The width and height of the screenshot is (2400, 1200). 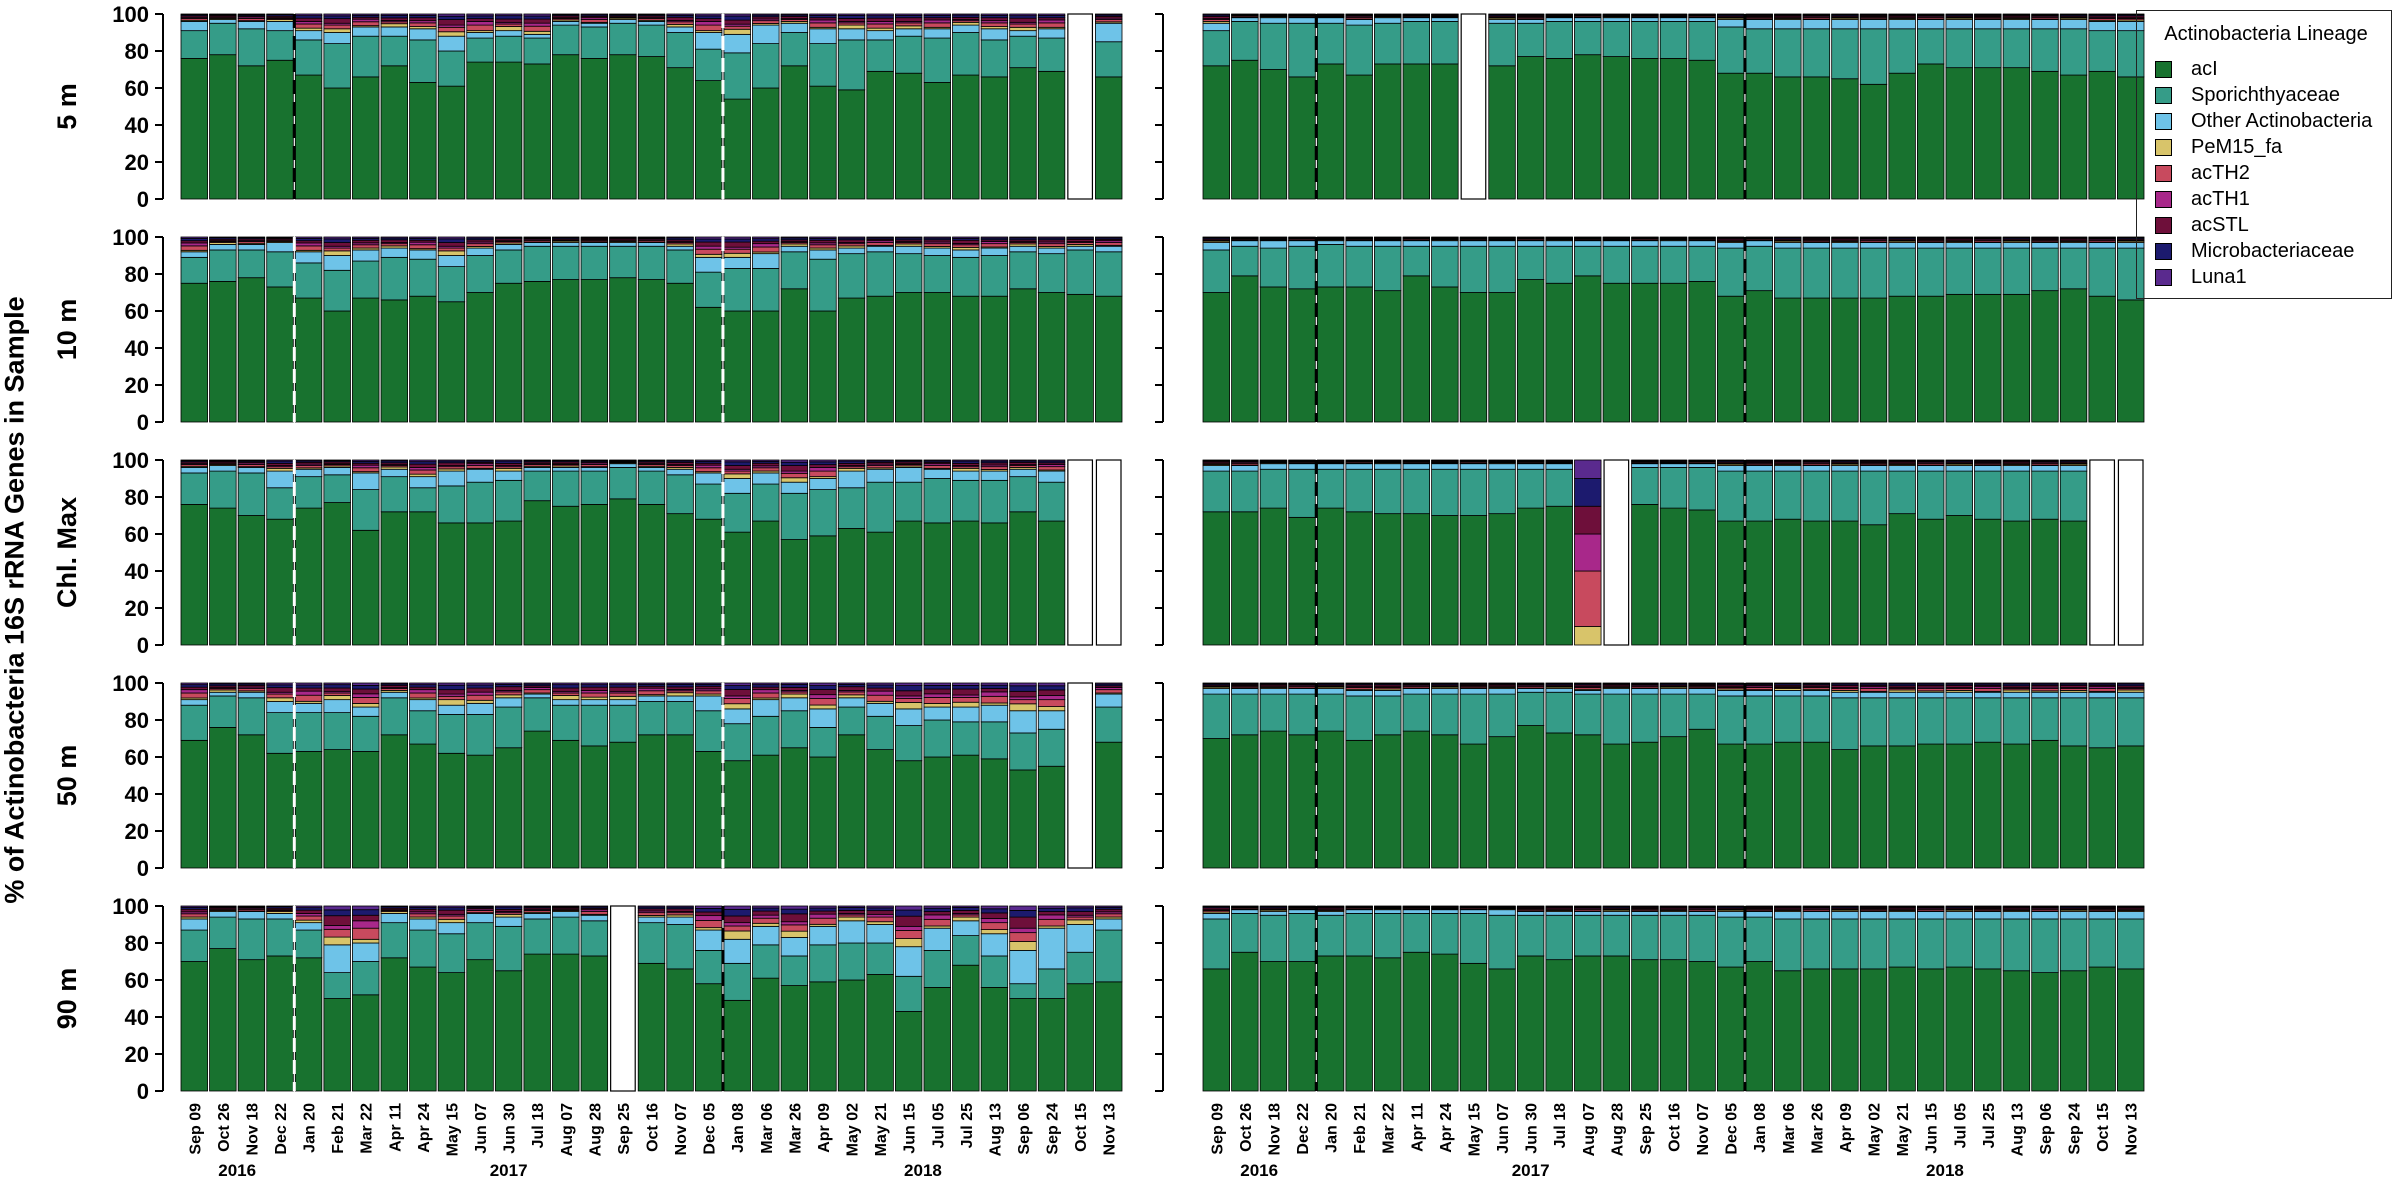 I want to click on depth-label: Chl. Max, so click(x=67, y=552).